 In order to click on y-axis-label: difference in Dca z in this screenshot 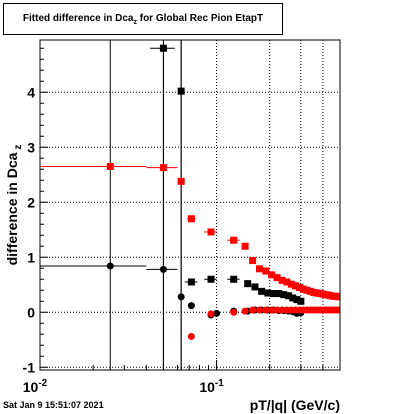, I will do `click(14, 205)`.